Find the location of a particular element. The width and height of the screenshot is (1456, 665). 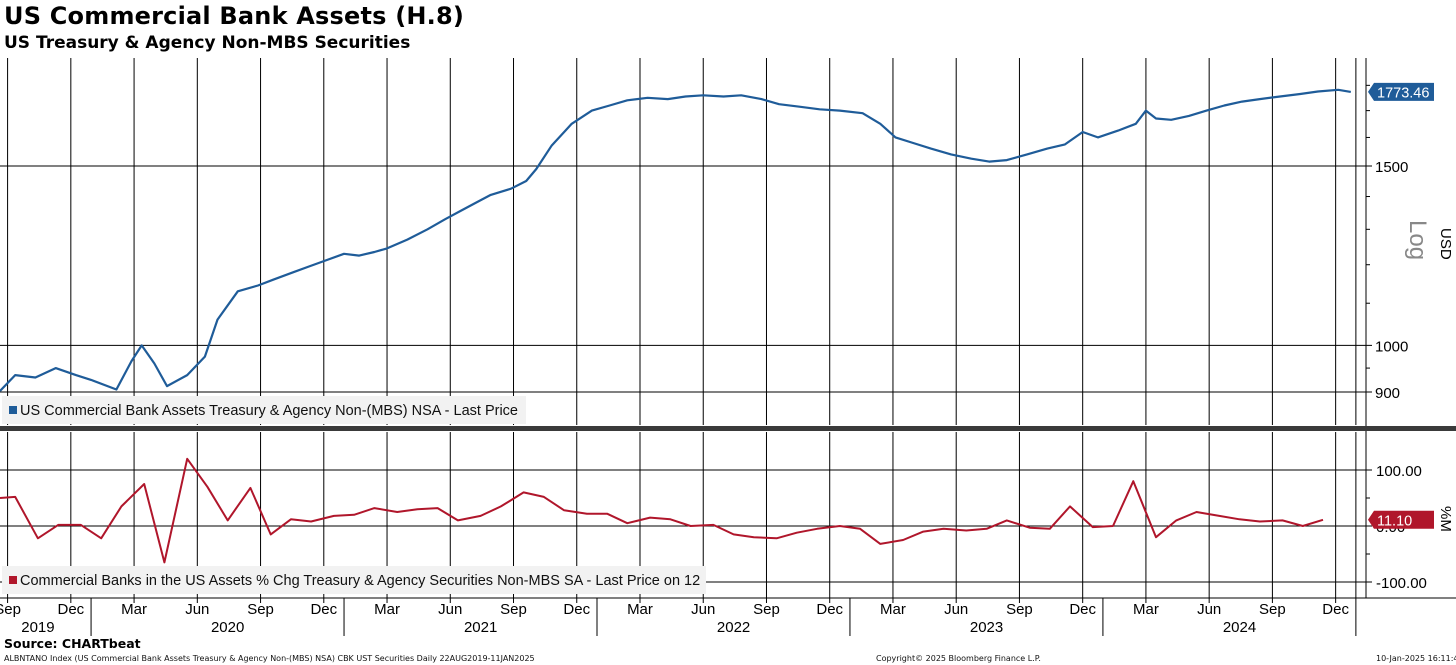

y-tick-label-top: 900 is located at coordinates (1387, 393).